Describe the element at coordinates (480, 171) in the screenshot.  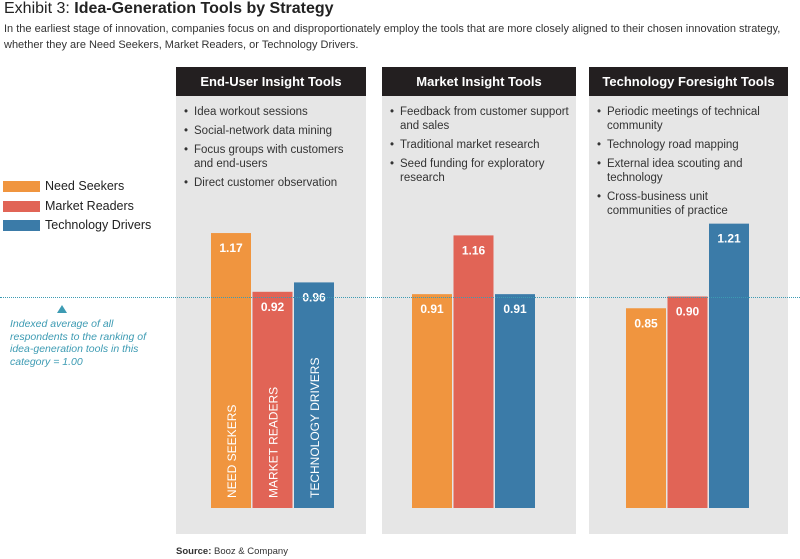
I see `tool-item: Seed funding for exploratory research` at that location.